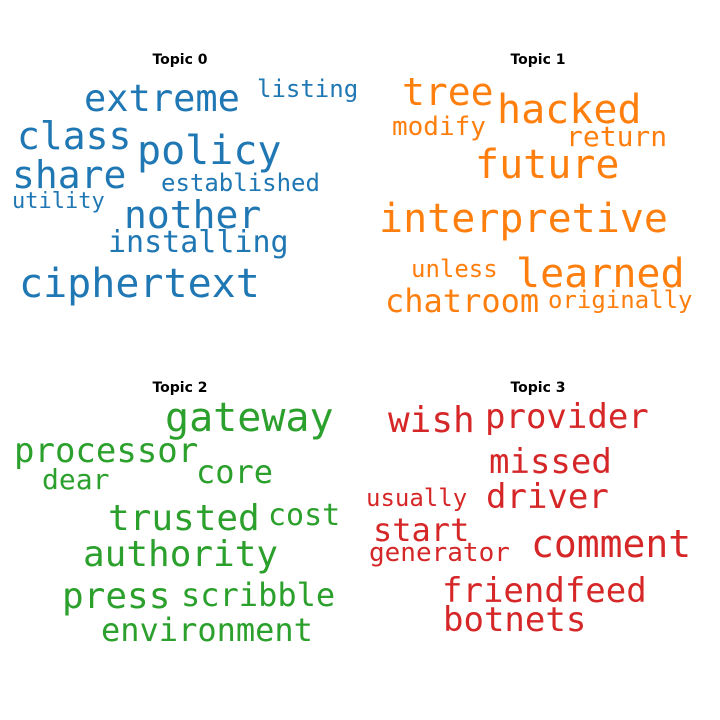 This screenshot has height=720, width=720. What do you see at coordinates (620, 300) in the screenshot?
I see `word-originally: originally` at bounding box center [620, 300].